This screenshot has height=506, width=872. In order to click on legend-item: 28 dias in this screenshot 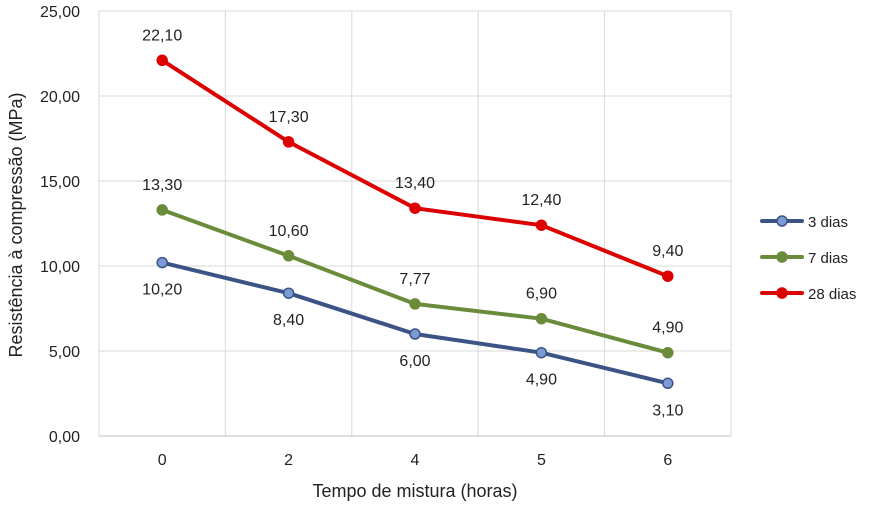, I will do `click(808, 294)`.